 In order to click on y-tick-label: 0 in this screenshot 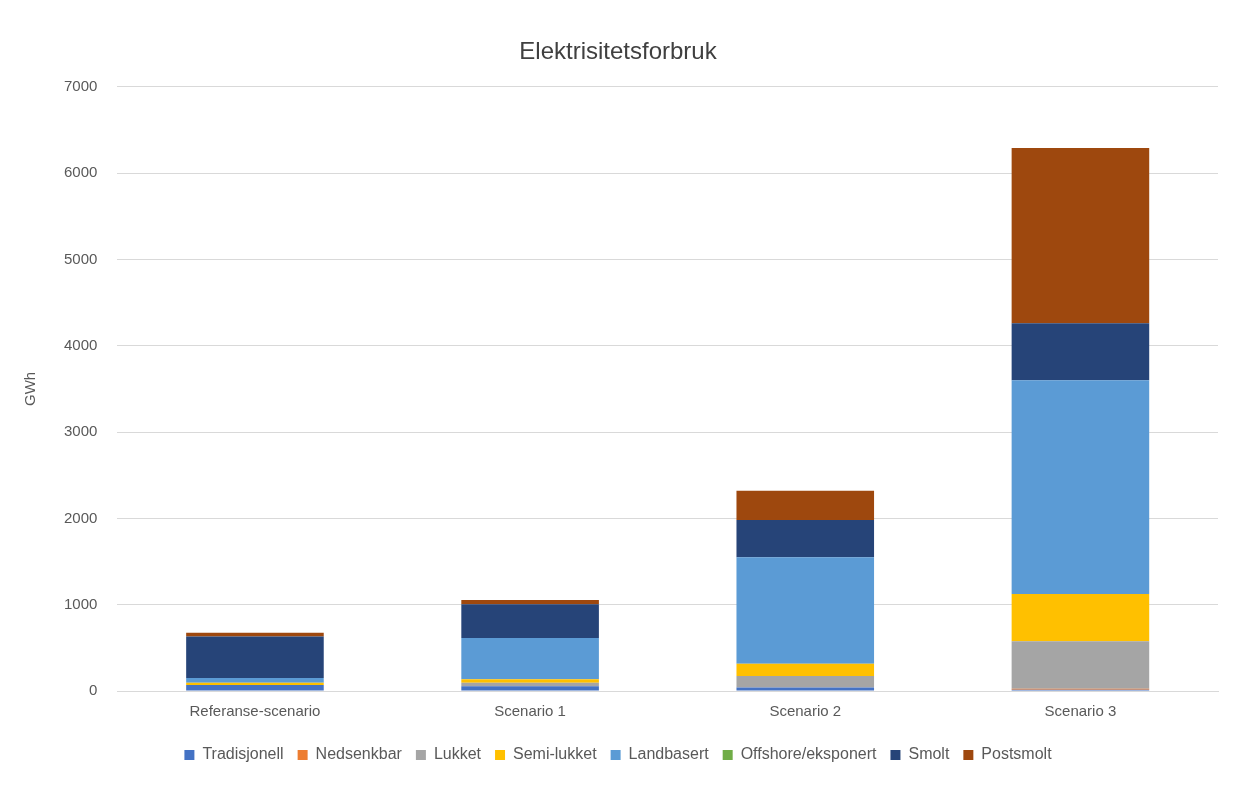, I will do `click(93, 690)`.